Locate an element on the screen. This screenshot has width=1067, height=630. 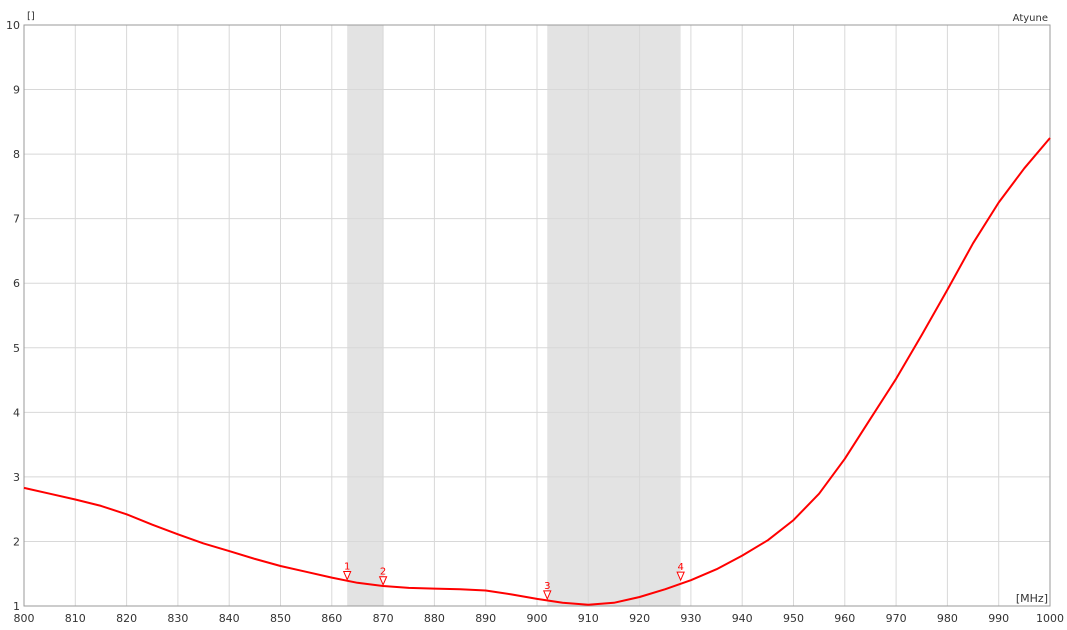
y-tick-label: 8 is located at coordinates (16, 154).